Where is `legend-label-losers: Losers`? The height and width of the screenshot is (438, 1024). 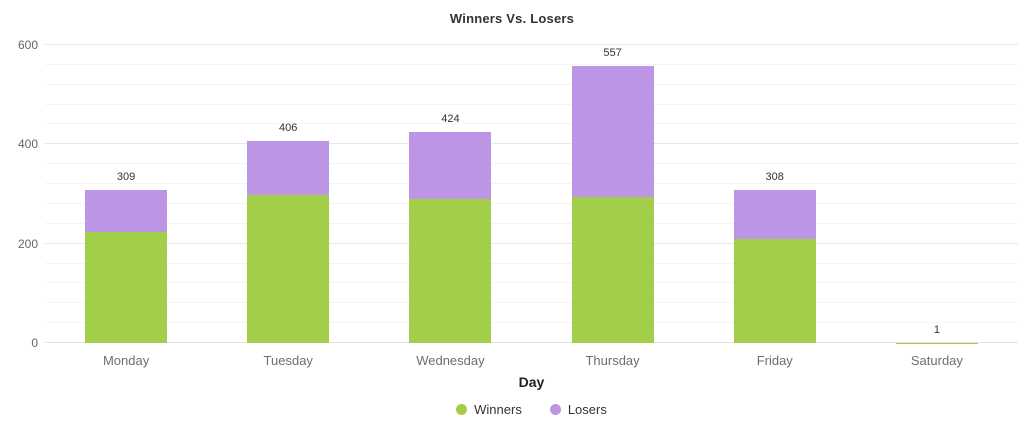 legend-label-losers: Losers is located at coordinates (587, 409).